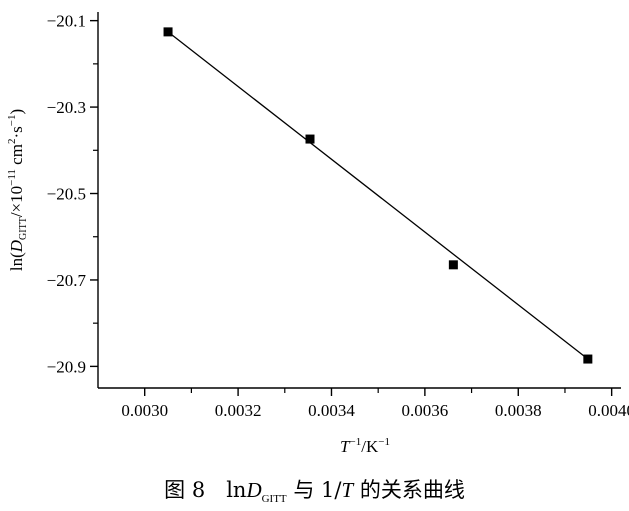  I want to click on y-axis-label-unit-exp: 2, so click(12, 142).